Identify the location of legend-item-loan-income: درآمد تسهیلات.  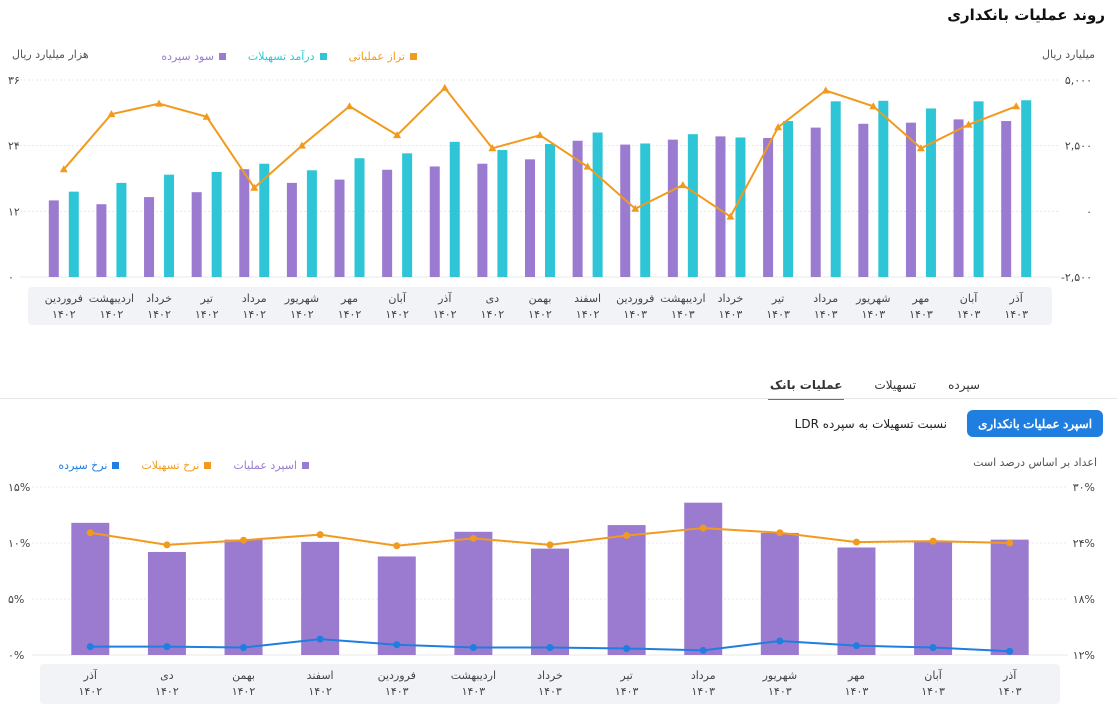
(287, 56).